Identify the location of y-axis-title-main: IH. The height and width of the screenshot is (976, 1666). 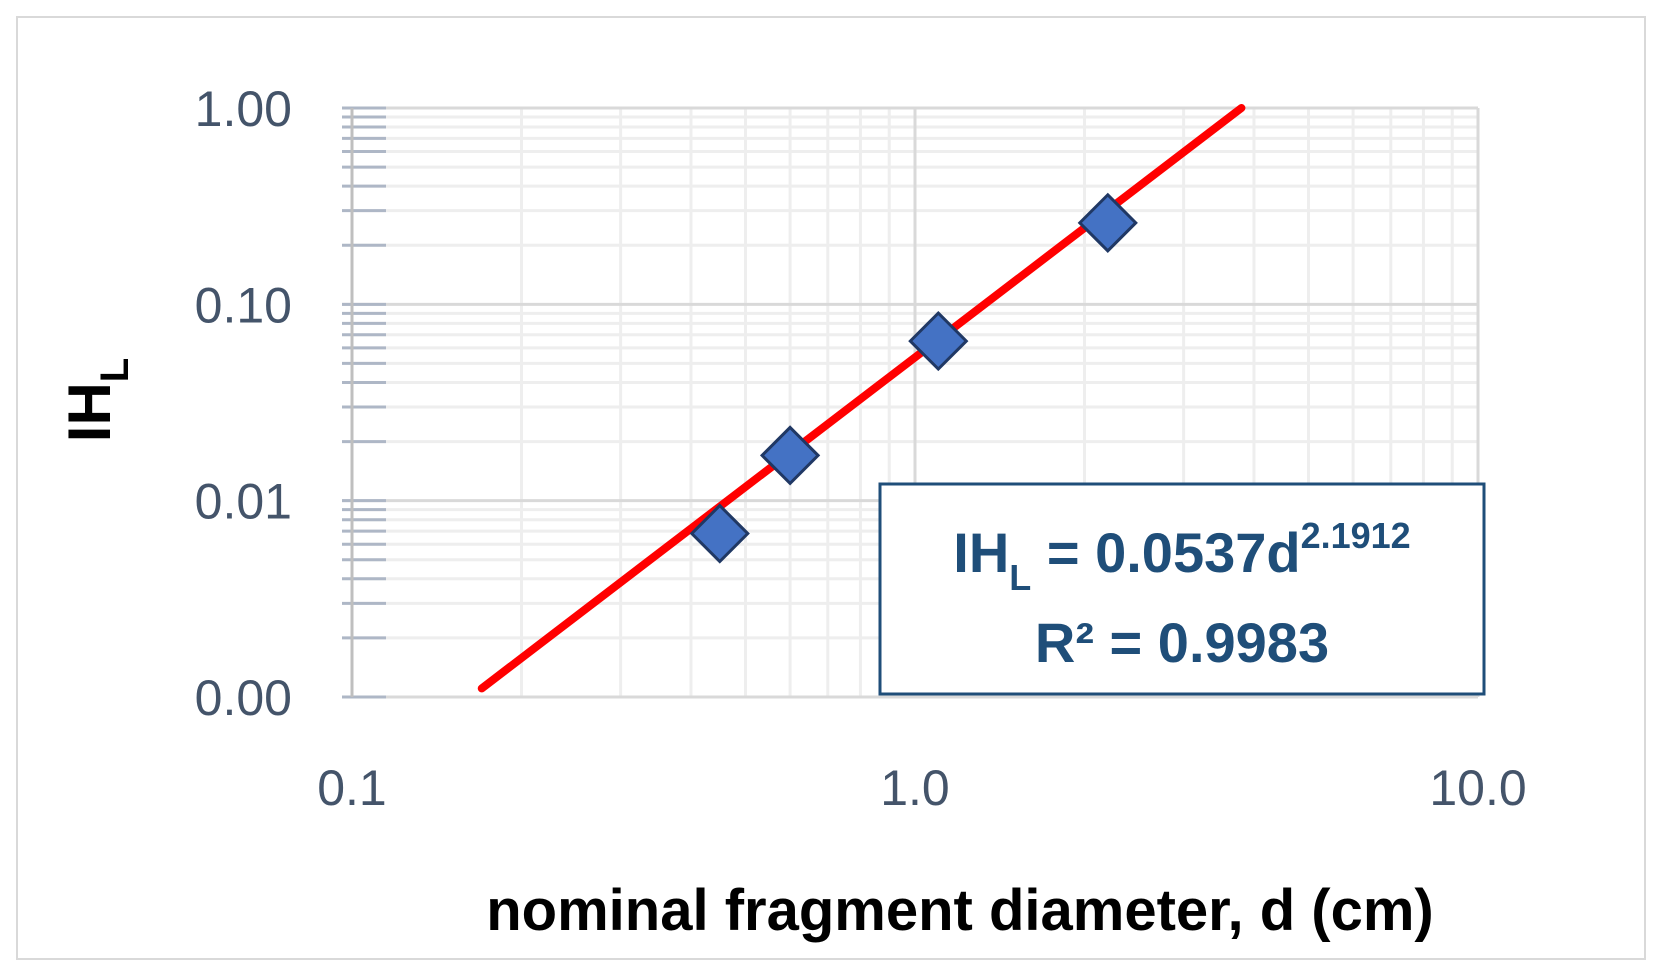
(89, 412).